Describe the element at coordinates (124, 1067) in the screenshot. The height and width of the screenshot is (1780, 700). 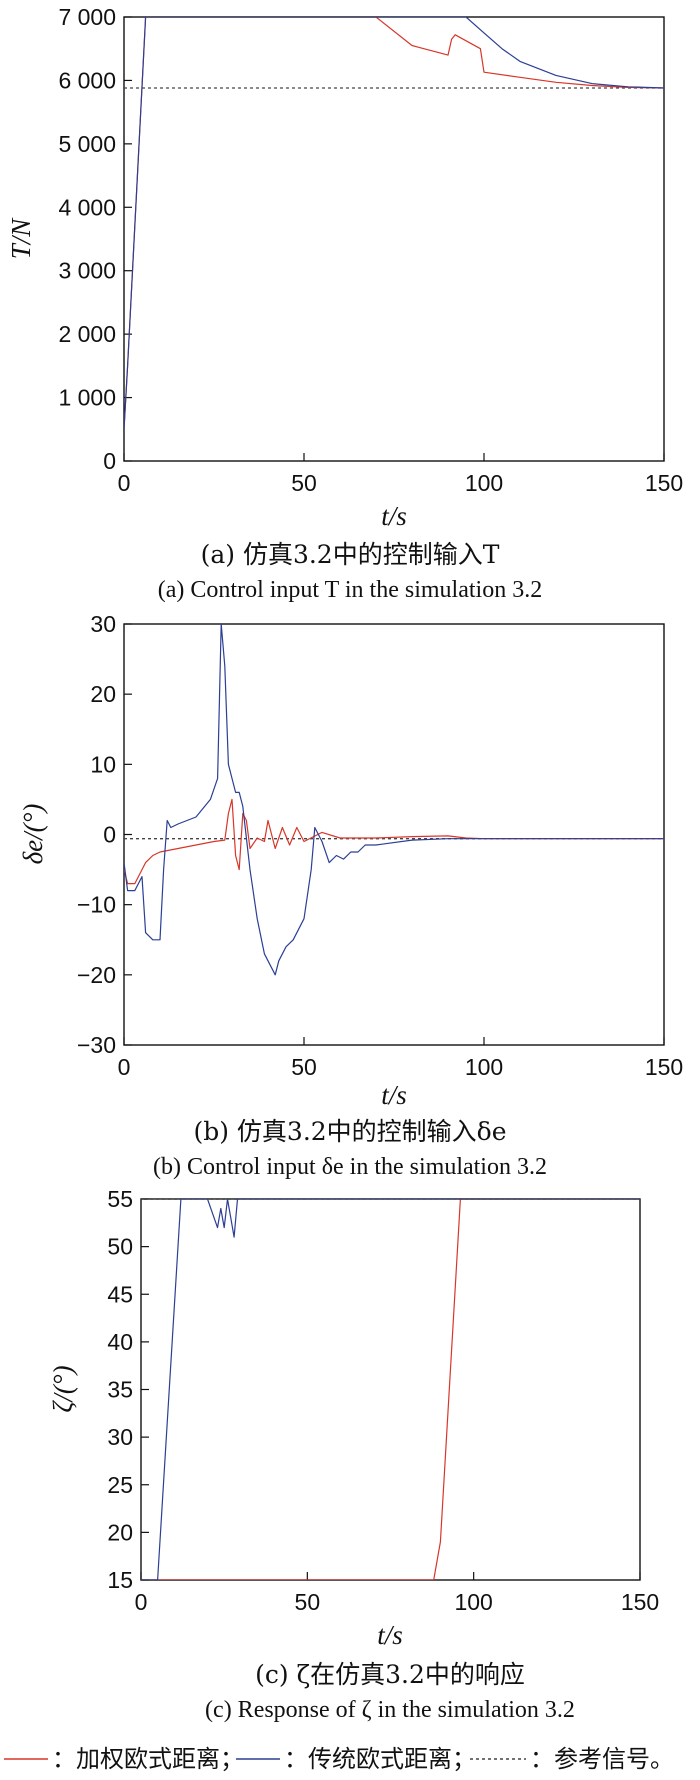
I see `chart-b-xtick-label: 0` at that location.